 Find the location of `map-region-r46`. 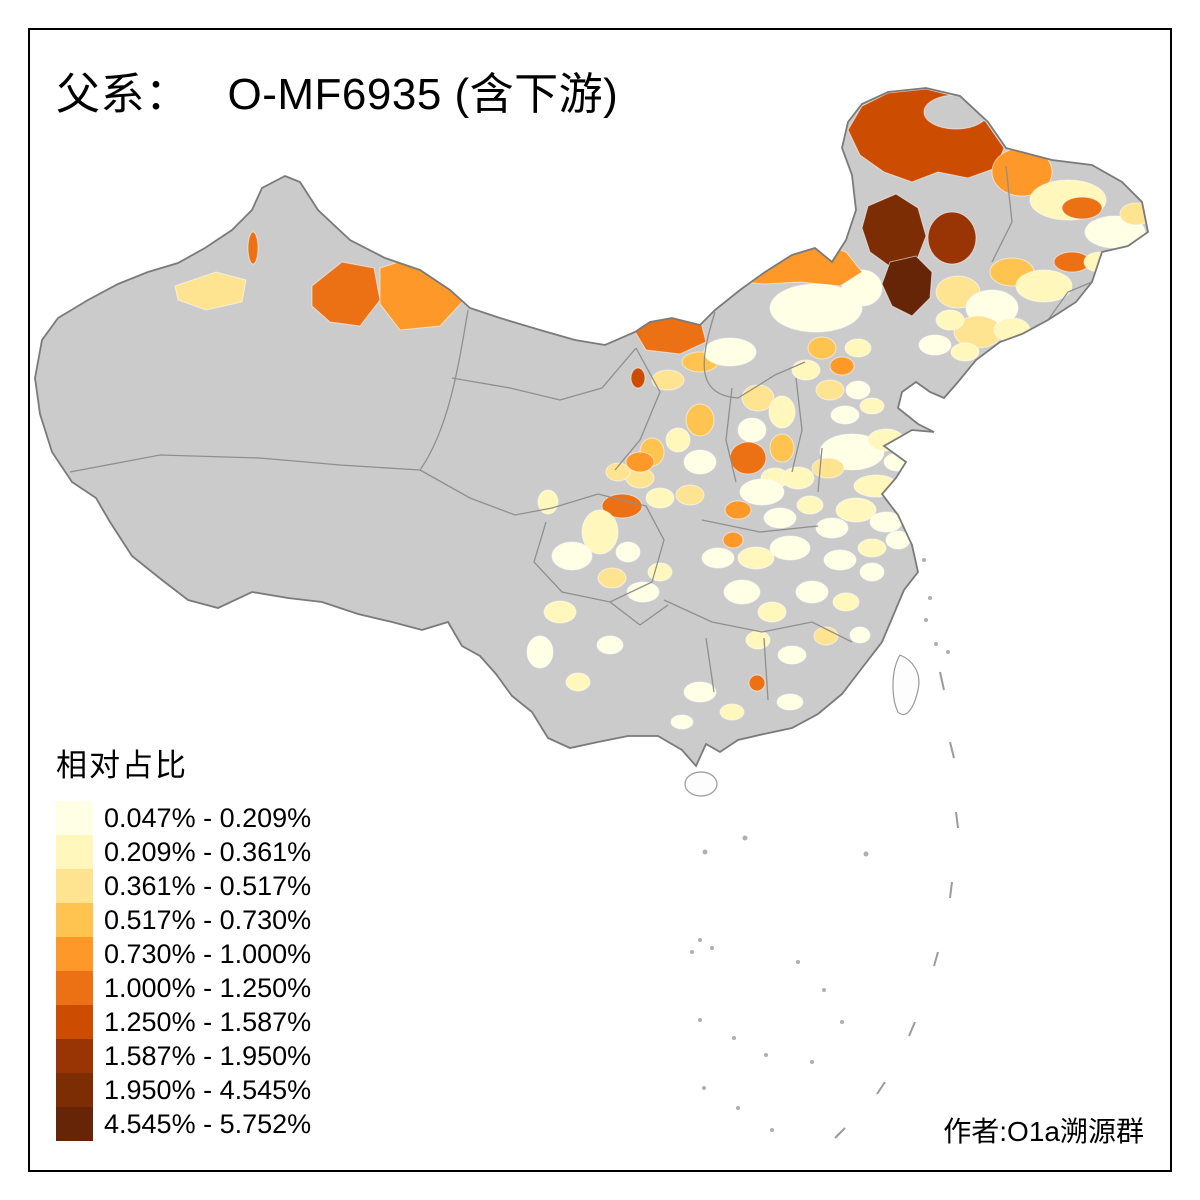

map-region-r46 is located at coordinates (782, 448).